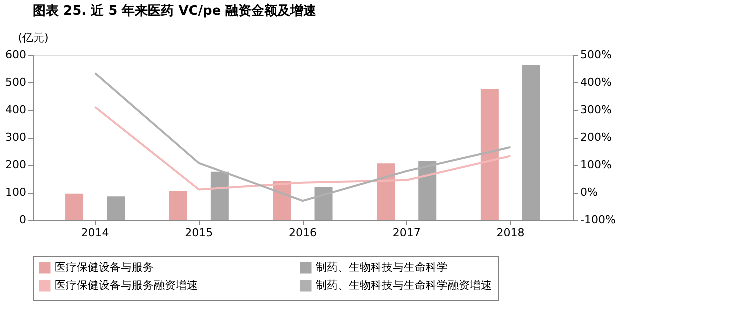  Describe the element at coordinates (199, 233) in the screenshot. I see `x-tick-label: 2015` at that location.